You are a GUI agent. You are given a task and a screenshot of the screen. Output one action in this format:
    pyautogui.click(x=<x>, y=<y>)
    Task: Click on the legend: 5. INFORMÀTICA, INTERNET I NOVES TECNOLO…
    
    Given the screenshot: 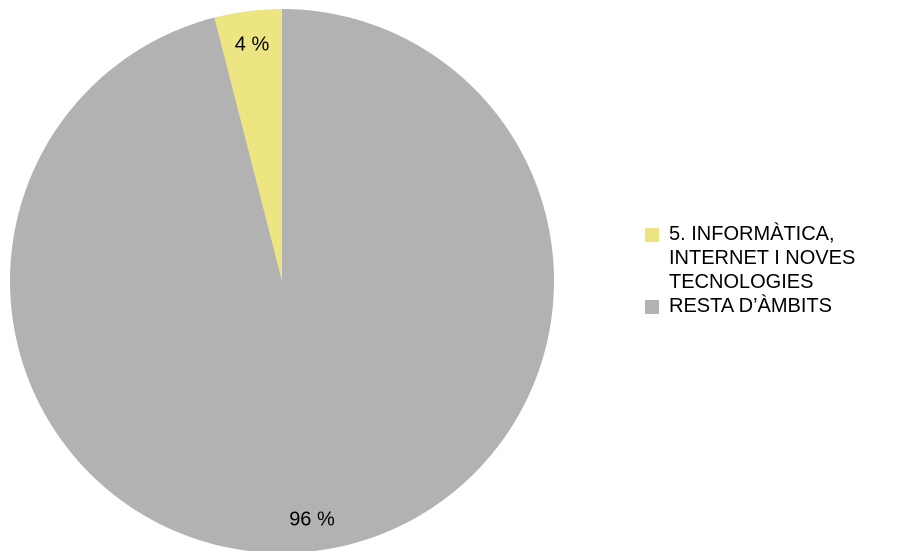 What is the action you would take?
    pyautogui.click(x=778, y=270)
    